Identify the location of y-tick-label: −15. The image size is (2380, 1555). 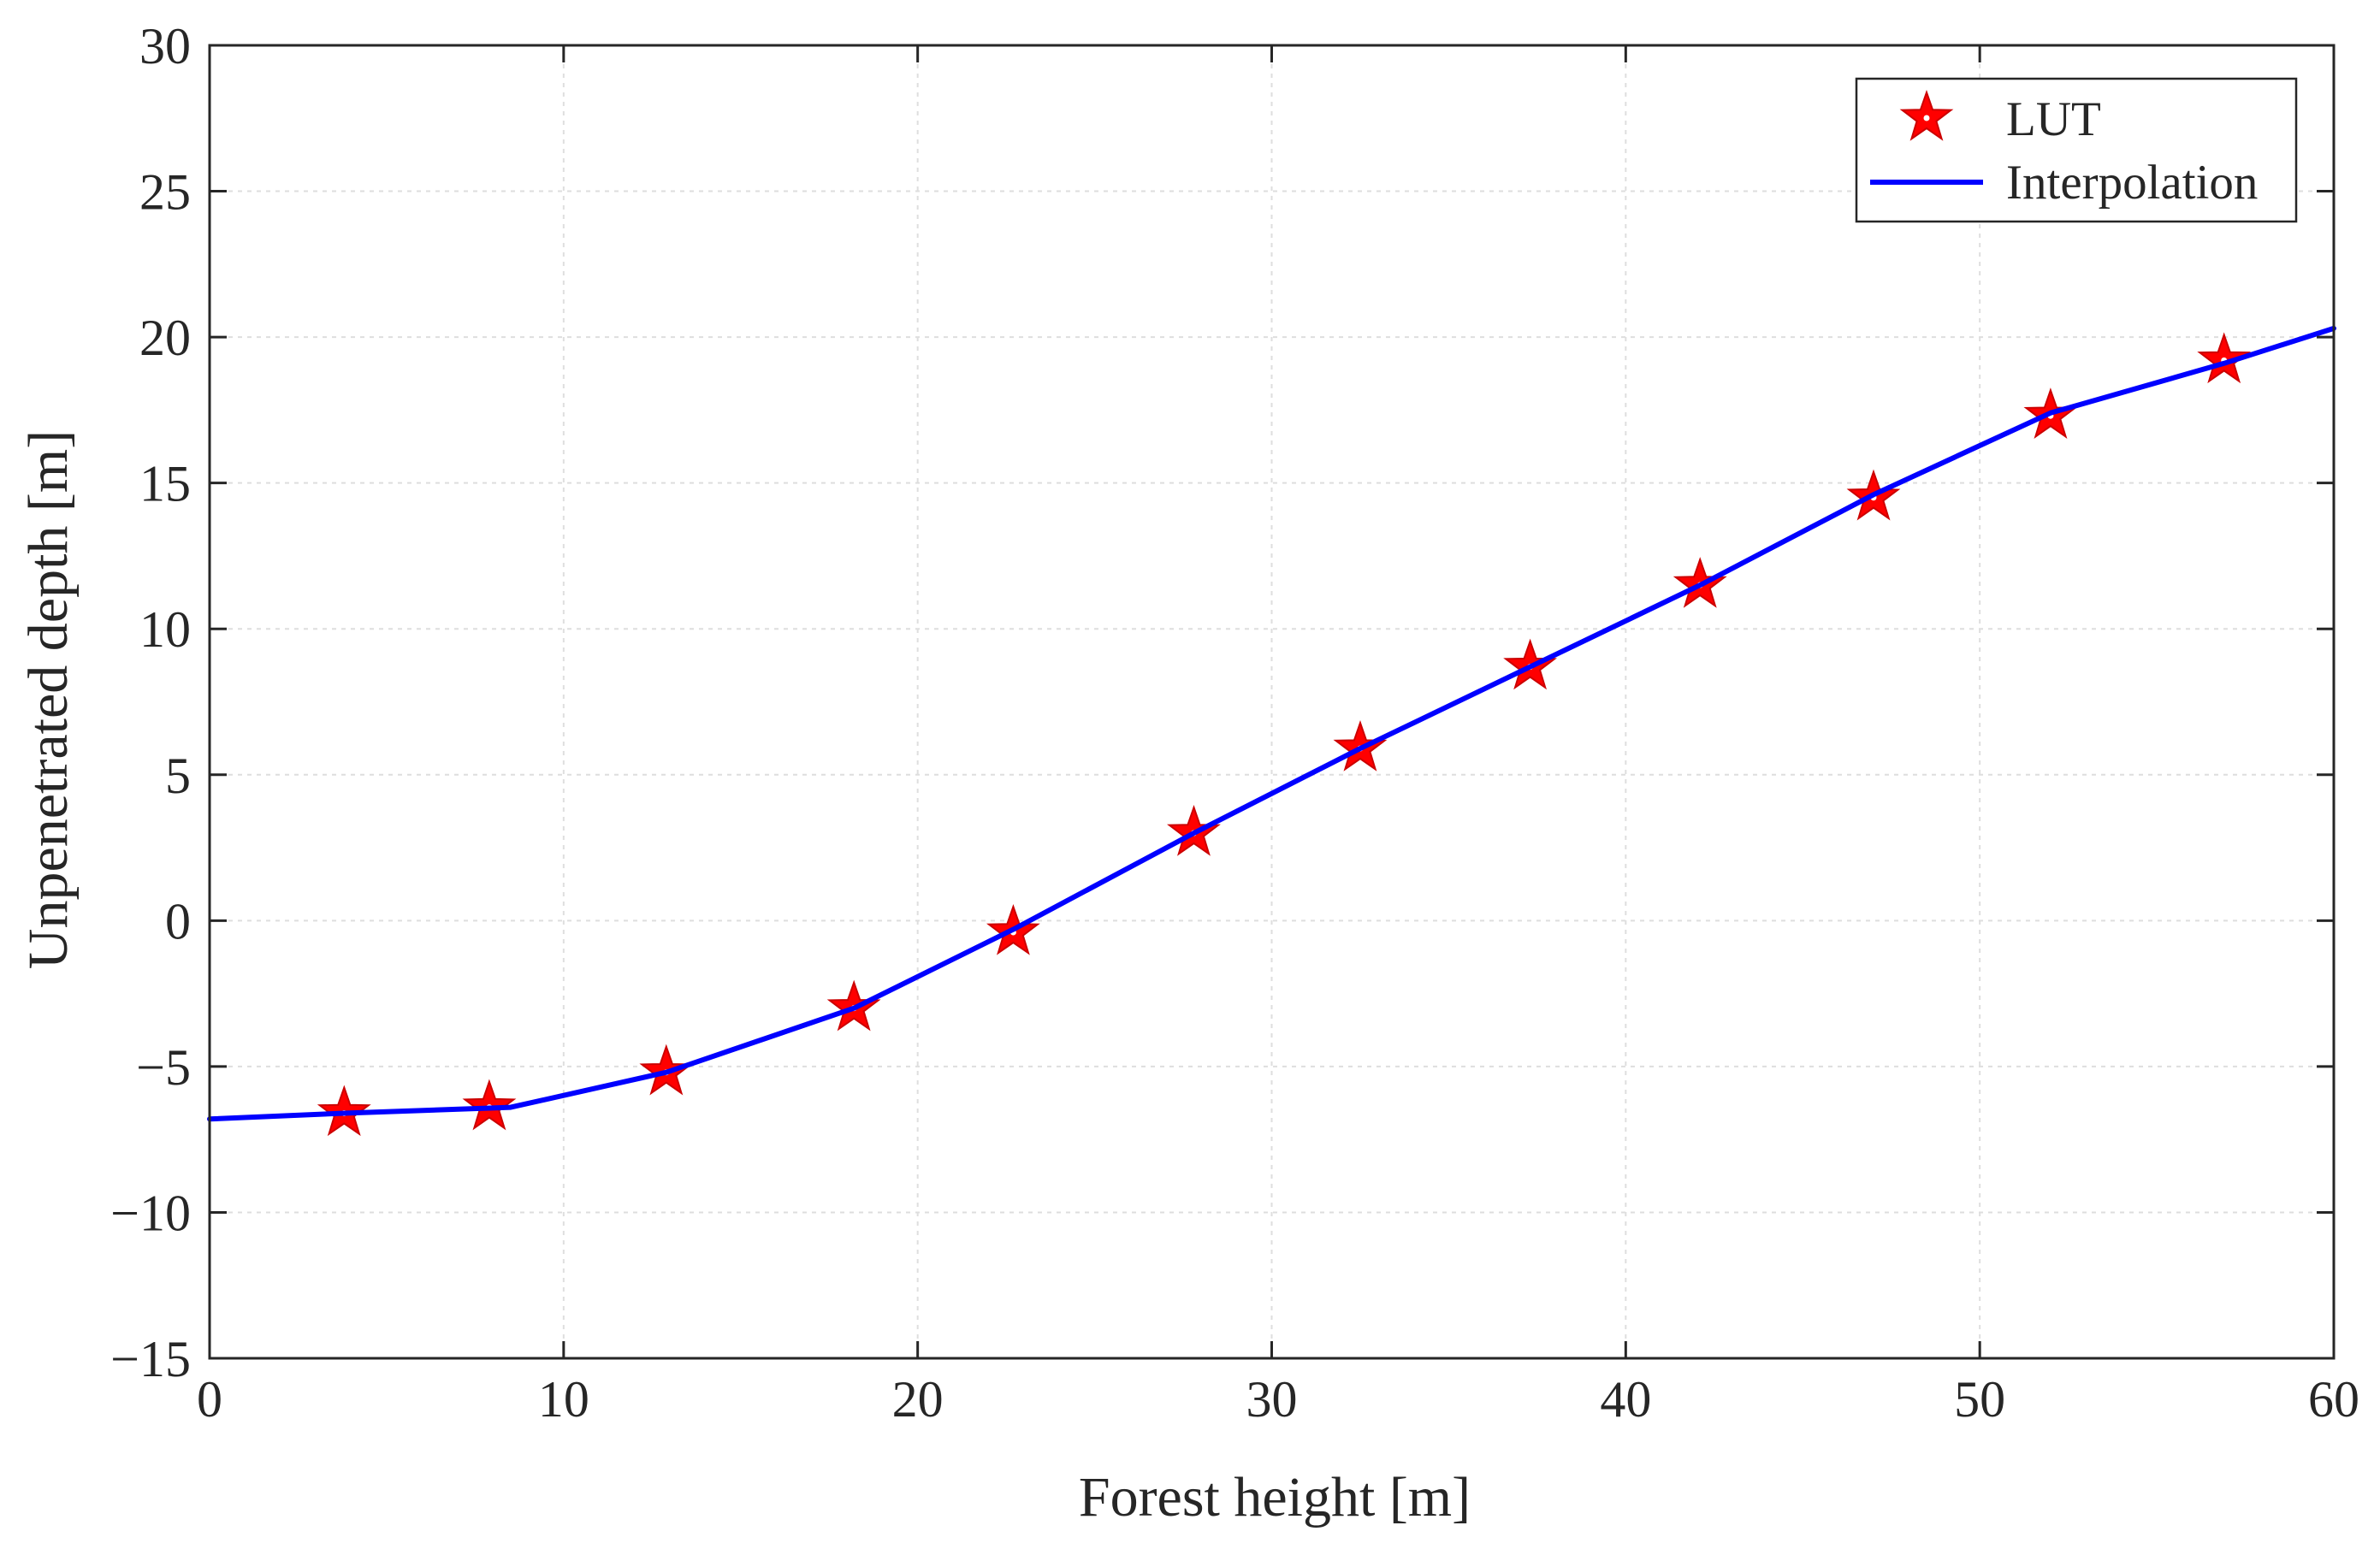
(150, 1359).